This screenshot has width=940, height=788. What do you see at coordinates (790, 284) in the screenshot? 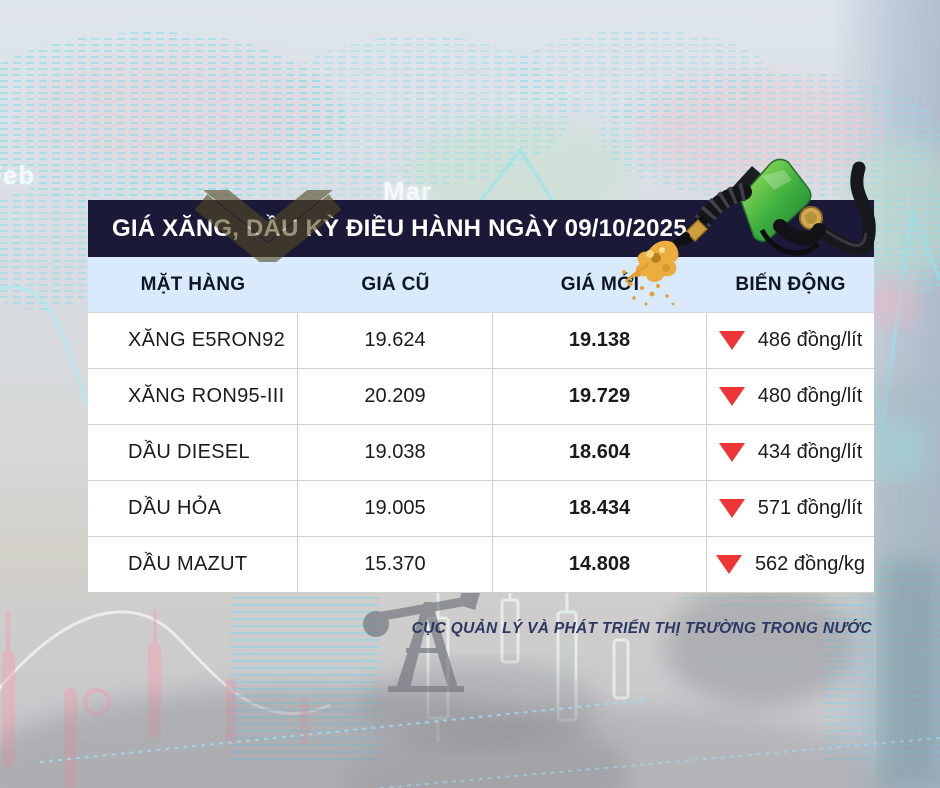
I see `column-header-3: BIẾN ĐỘNG` at bounding box center [790, 284].